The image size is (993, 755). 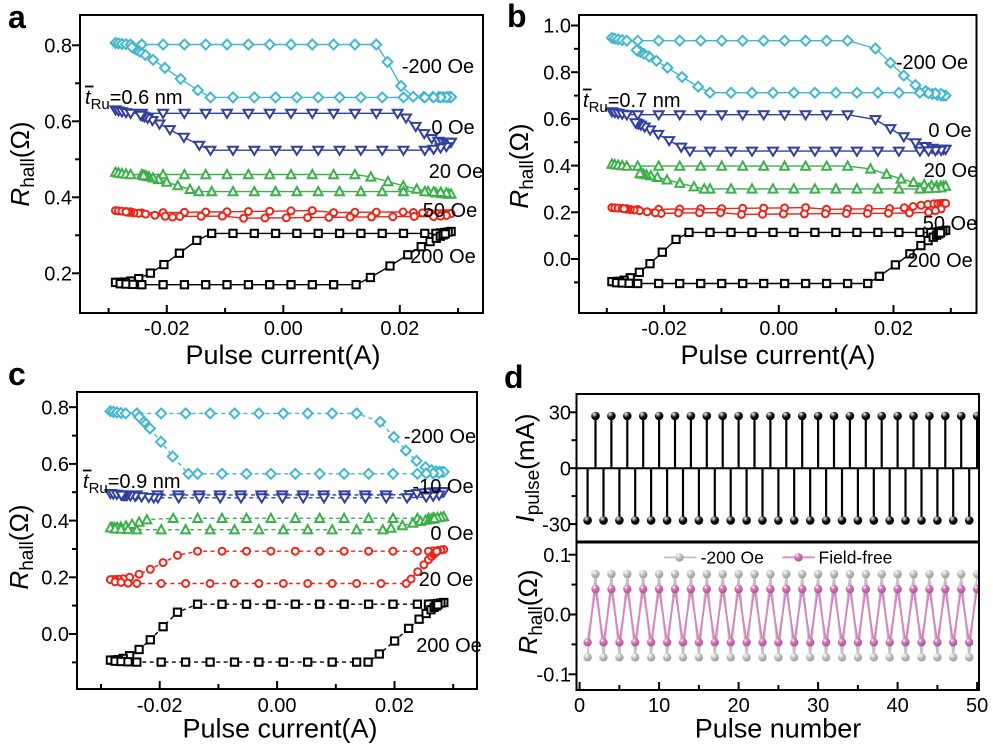 What do you see at coordinates (977, 706) in the screenshot?
I see `svg-text: 50` at bounding box center [977, 706].